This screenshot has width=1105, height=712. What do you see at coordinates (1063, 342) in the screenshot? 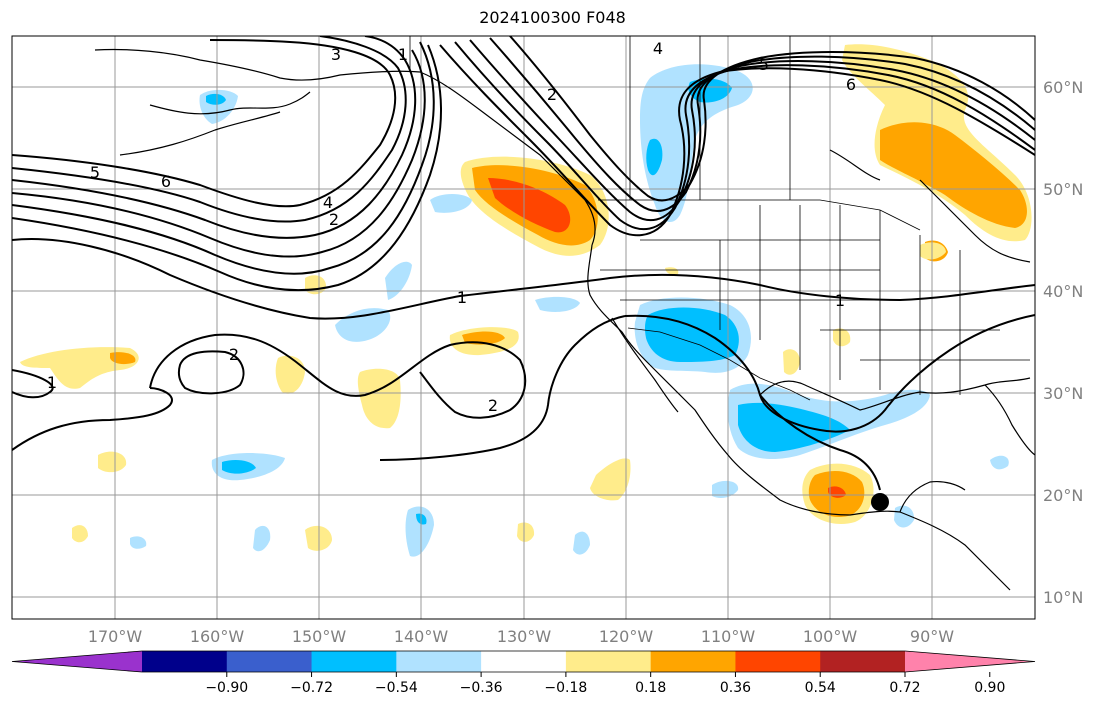
I see `latitude-labels: 60°N 50°N 40°N 30°N 20°N 10°N` at bounding box center [1063, 342].